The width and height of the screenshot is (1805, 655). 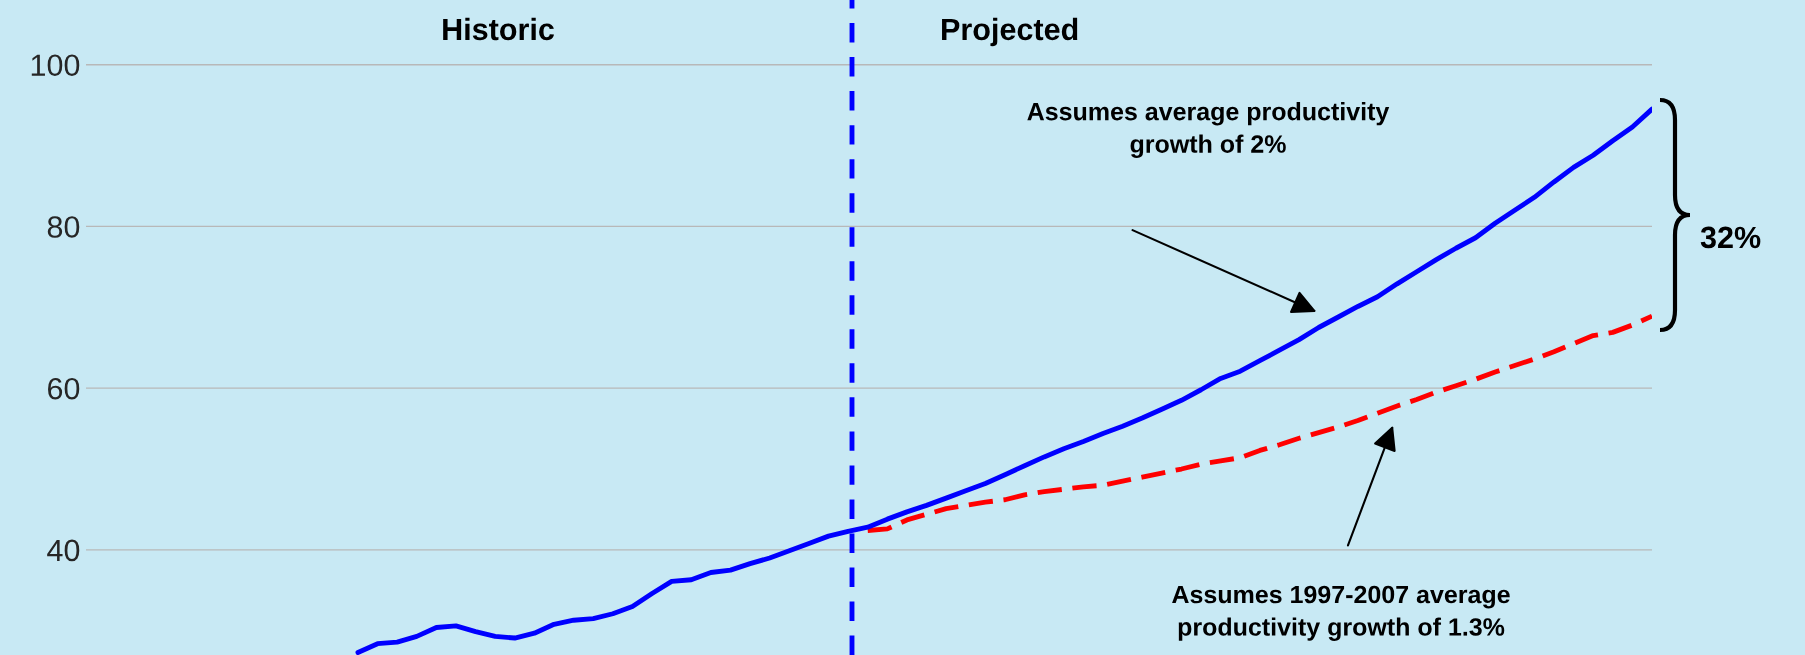 I want to click on line-series, so click(x=1258, y=423).